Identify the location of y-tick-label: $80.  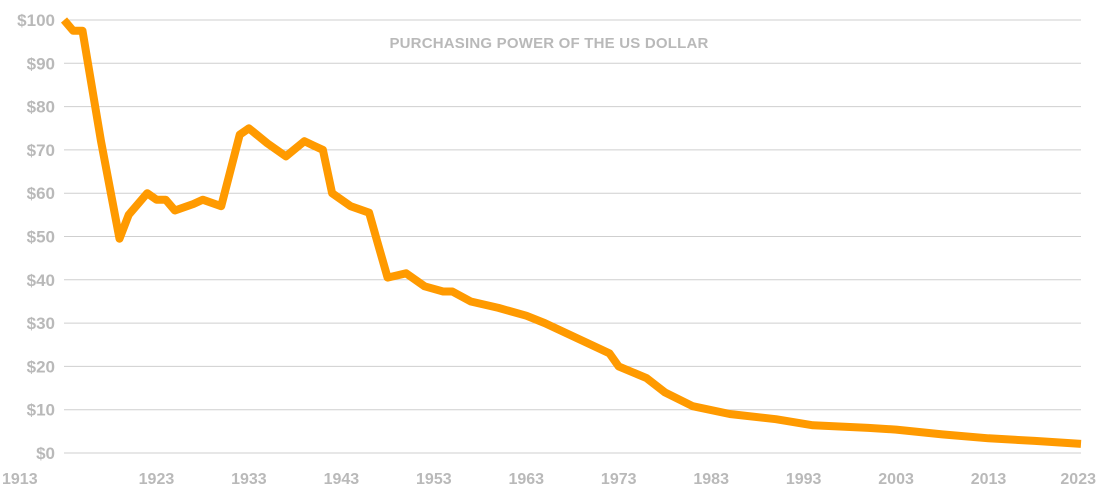
(41, 107).